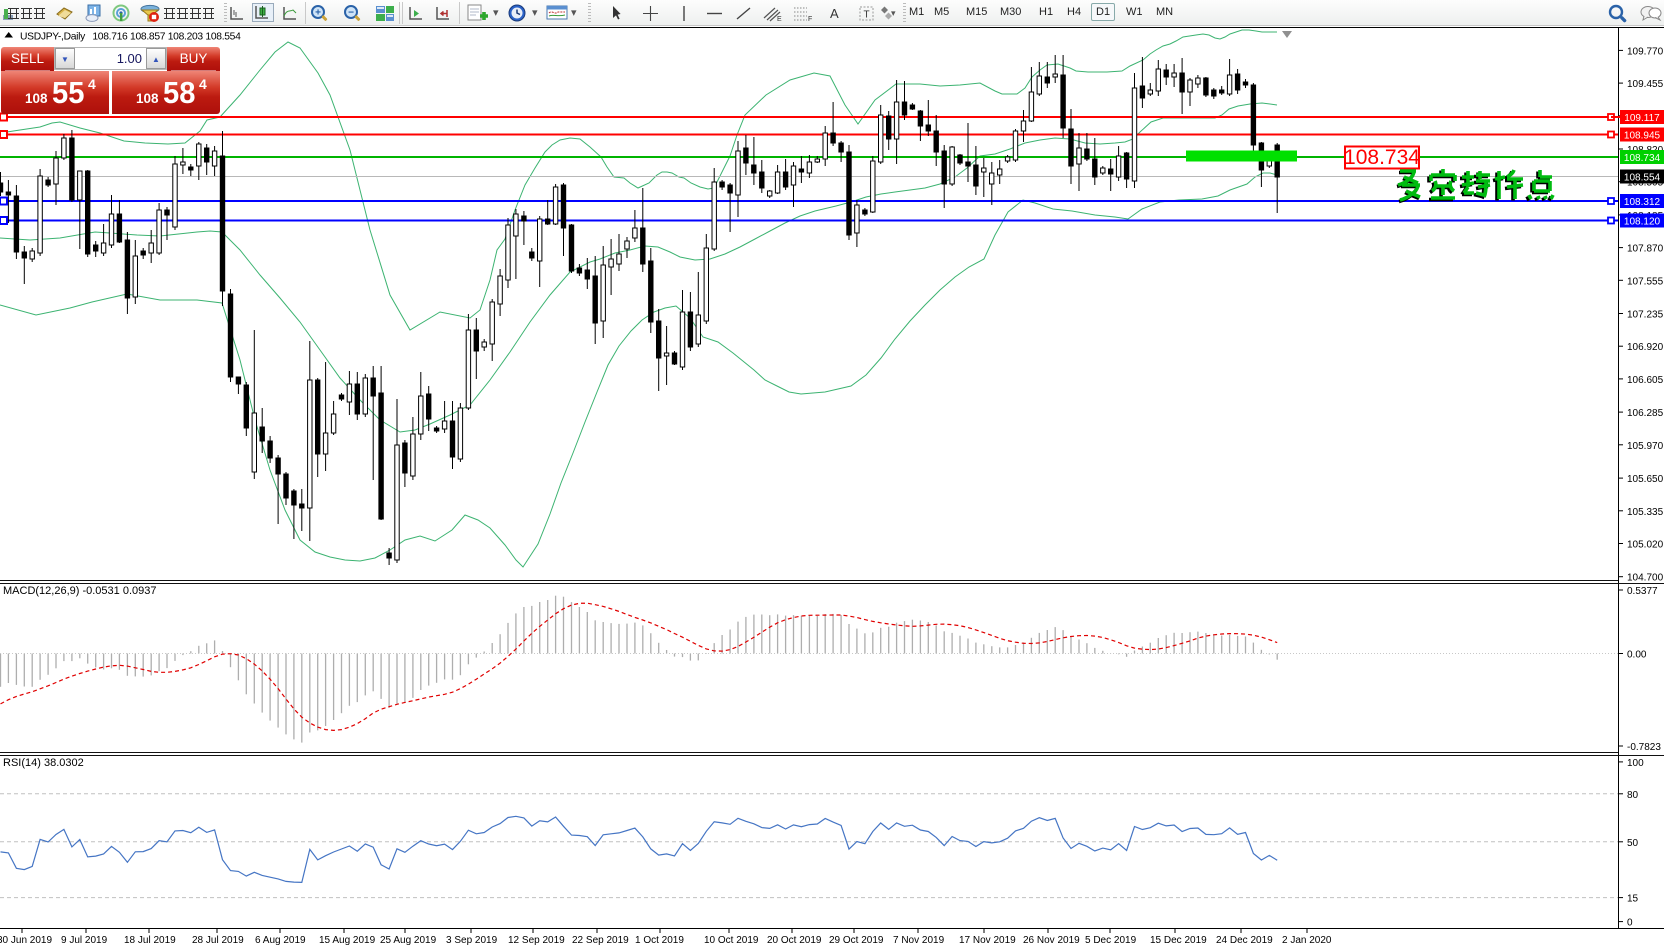  What do you see at coordinates (1645, 281) in the screenshot?
I see `svg-text: 107.555` at bounding box center [1645, 281].